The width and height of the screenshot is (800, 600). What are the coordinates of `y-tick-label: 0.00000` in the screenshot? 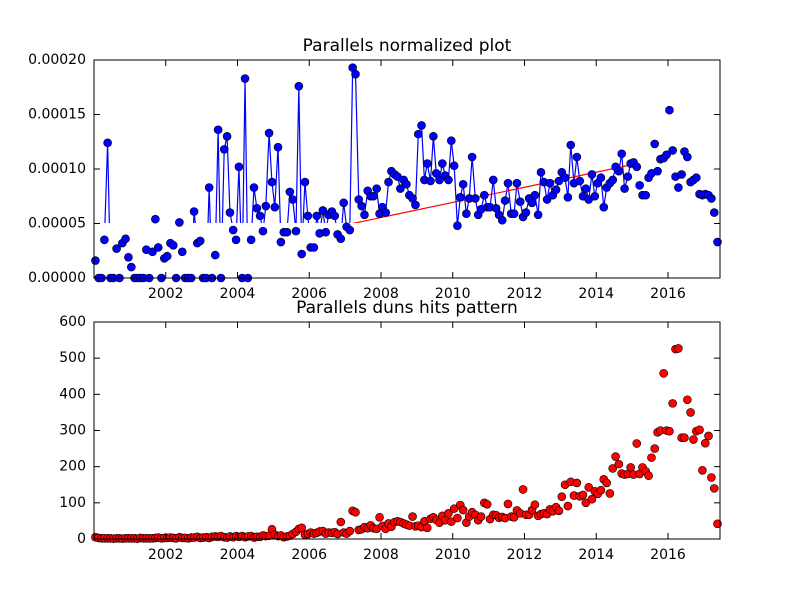 It's located at (57, 278).